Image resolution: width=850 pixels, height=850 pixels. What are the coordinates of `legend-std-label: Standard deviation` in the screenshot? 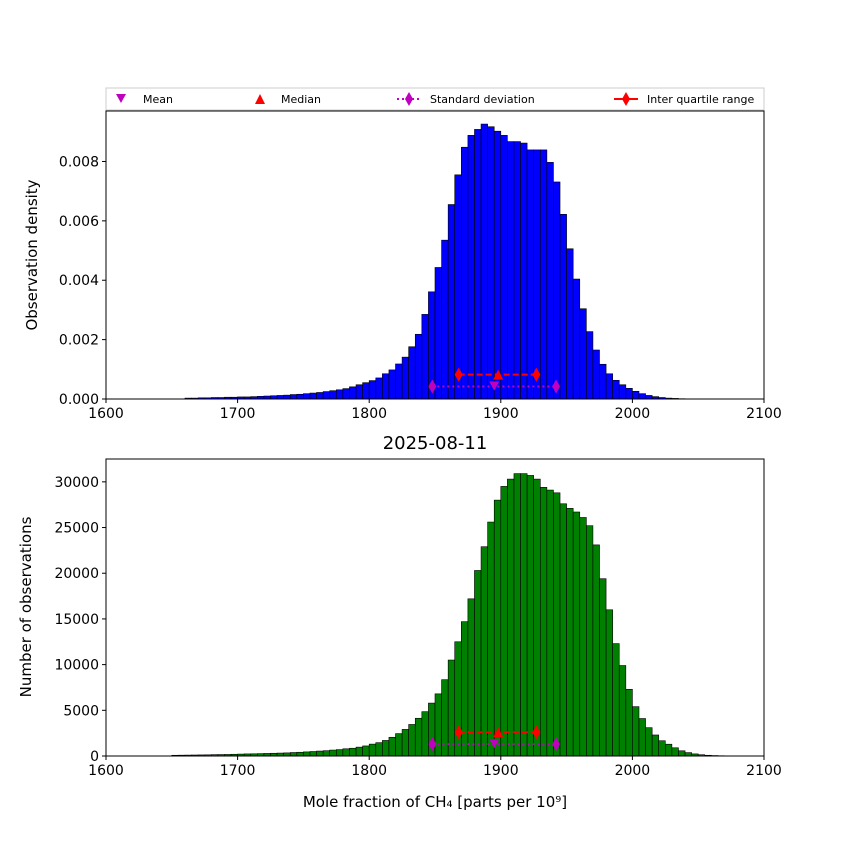 It's located at (482, 99).